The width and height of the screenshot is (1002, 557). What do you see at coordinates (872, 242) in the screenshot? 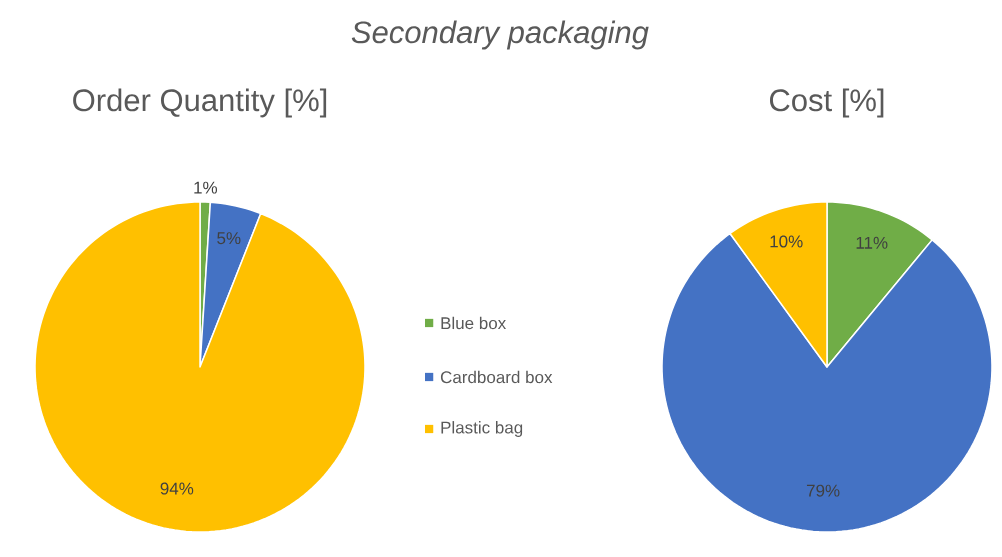
I see `data-label: 11%` at bounding box center [872, 242].